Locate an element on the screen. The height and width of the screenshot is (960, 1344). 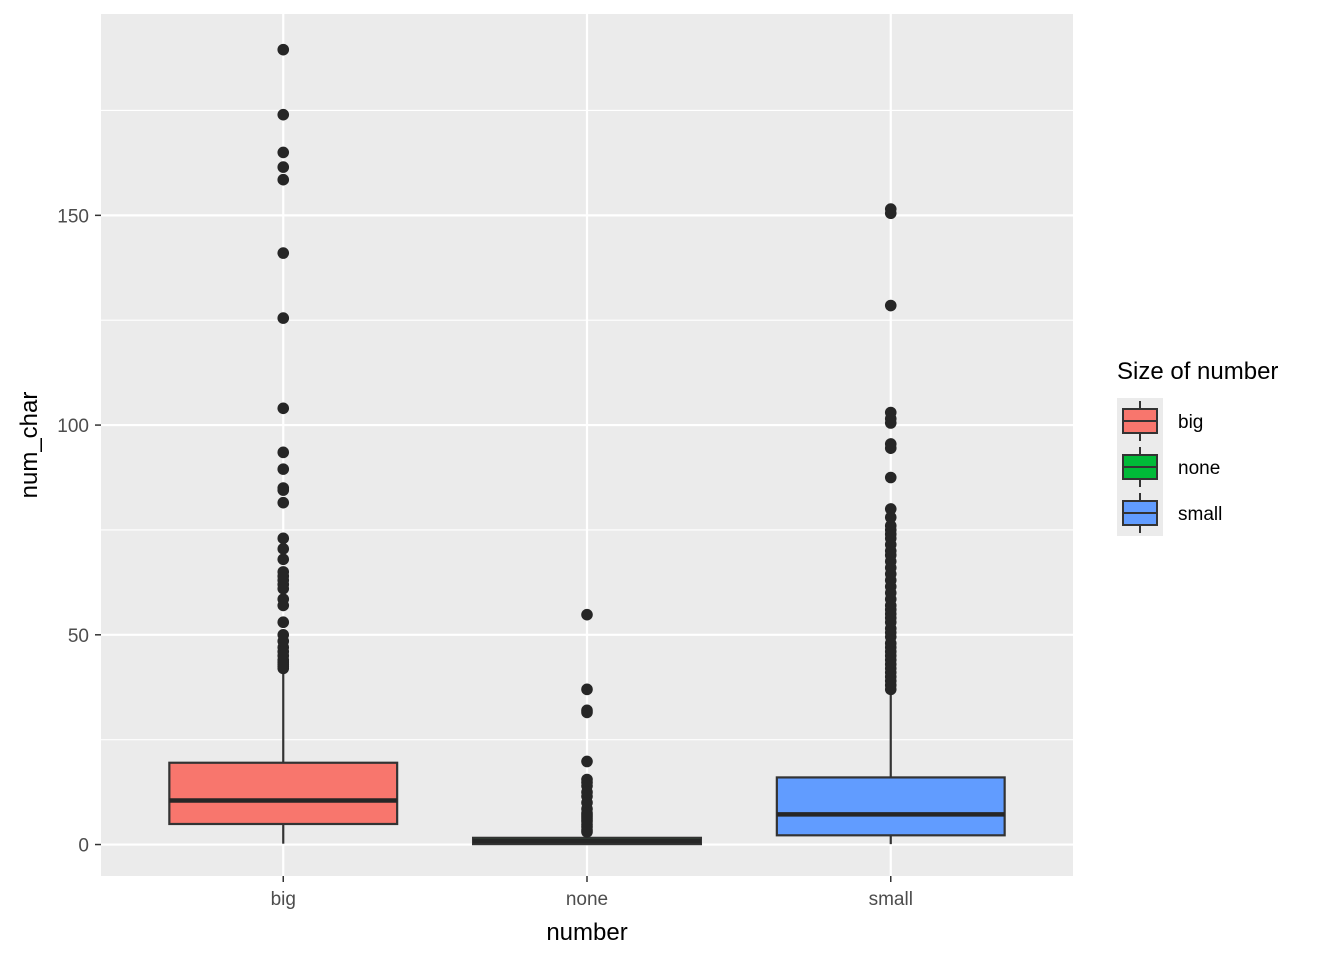
legend: Size of number big none small is located at coordinates (1197, 447).